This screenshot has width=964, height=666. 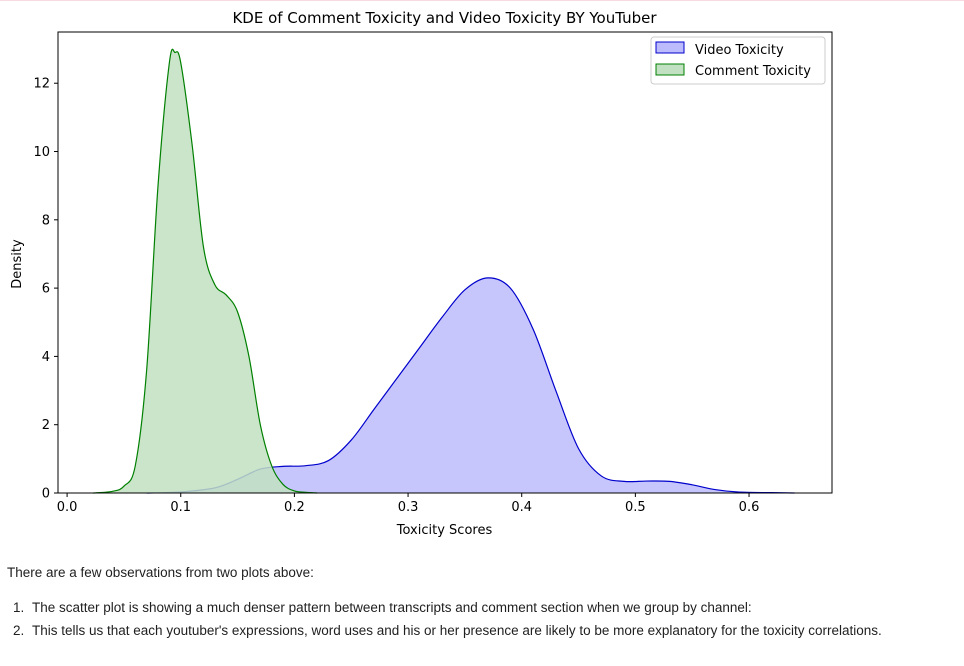 What do you see at coordinates (294, 507) in the screenshot?
I see `x-tick-label: 0.2` at bounding box center [294, 507].